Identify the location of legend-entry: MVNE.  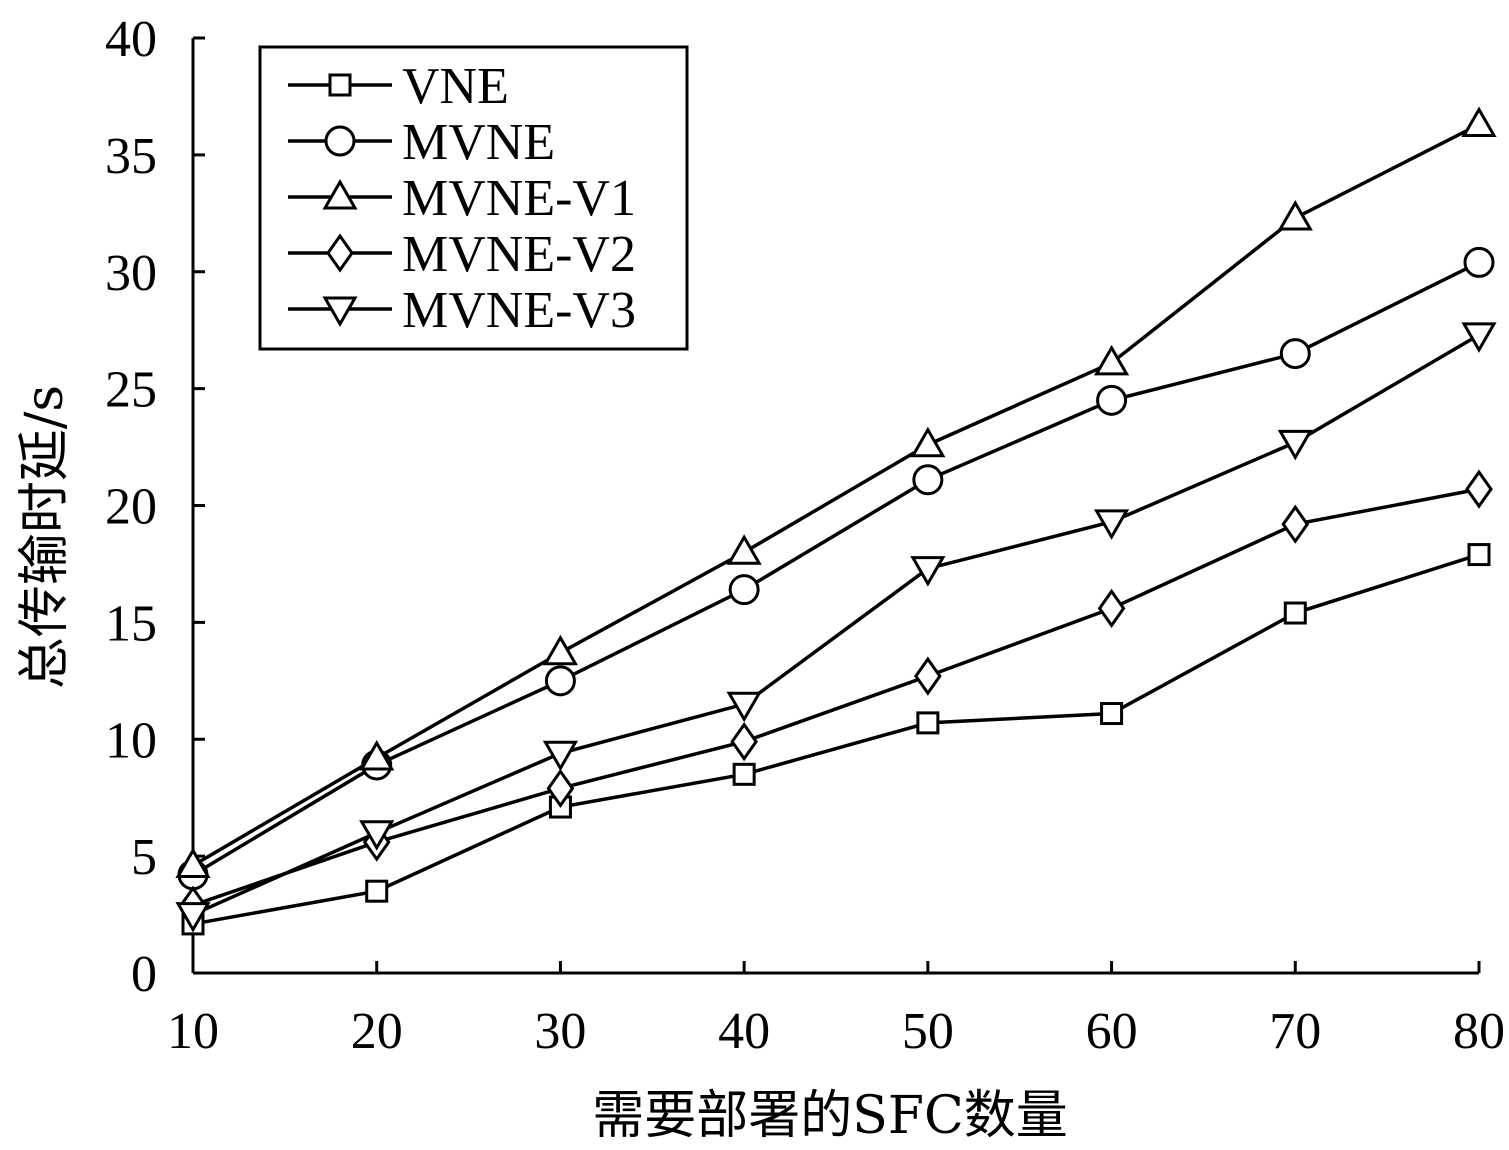
(421, 142).